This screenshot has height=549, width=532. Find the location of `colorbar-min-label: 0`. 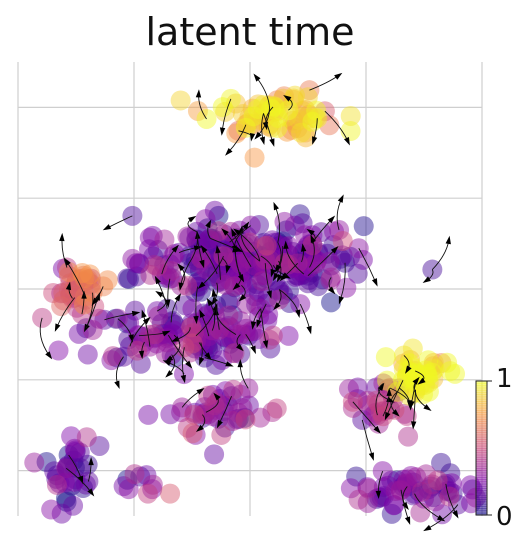

colorbar-min-label: 0 is located at coordinates (504, 517).